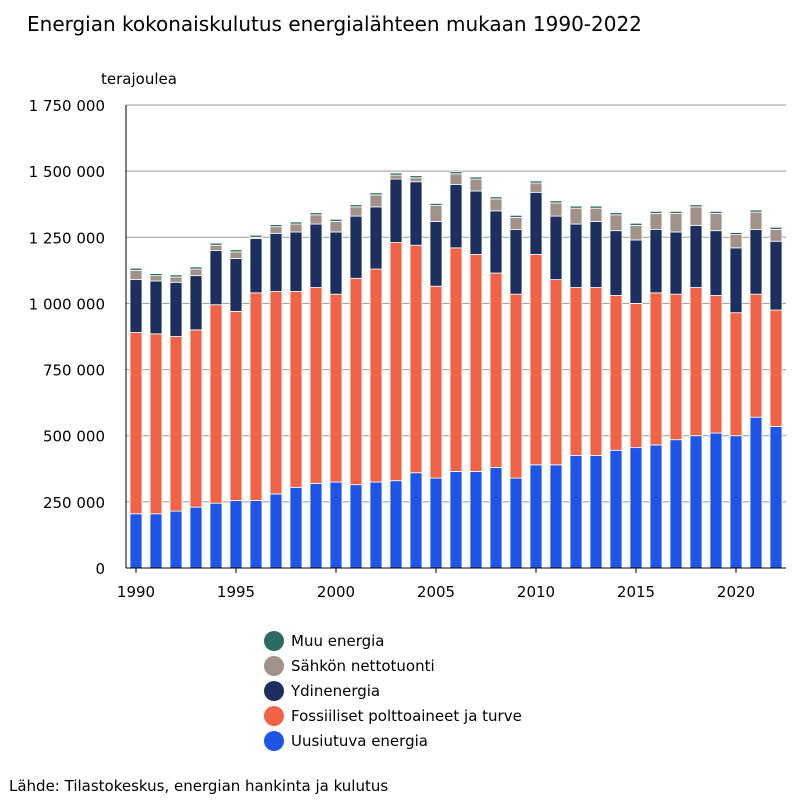 This screenshot has height=800, width=800. I want to click on bar-stack-1997, so click(276, 396).